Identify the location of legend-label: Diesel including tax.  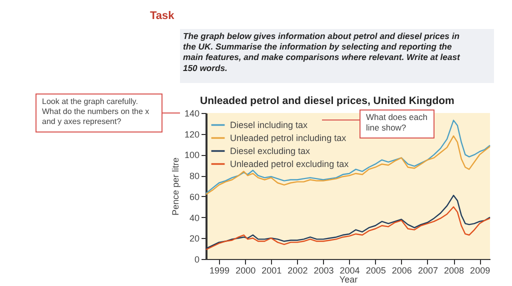
(269, 125).